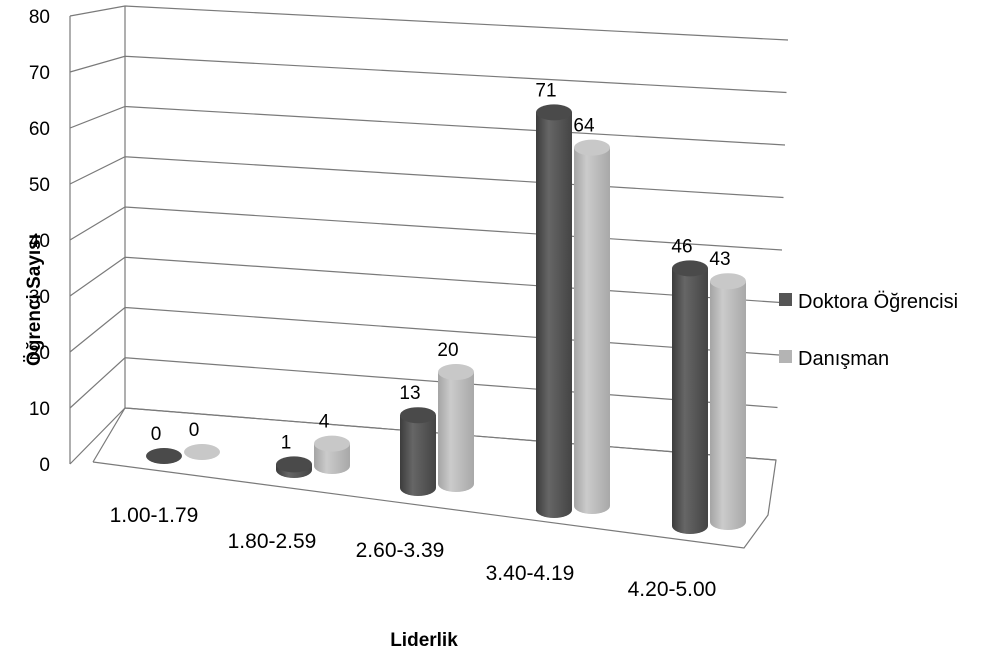 Image resolution: width=997 pixels, height=659 pixels. I want to click on data-label: 71, so click(545, 90).